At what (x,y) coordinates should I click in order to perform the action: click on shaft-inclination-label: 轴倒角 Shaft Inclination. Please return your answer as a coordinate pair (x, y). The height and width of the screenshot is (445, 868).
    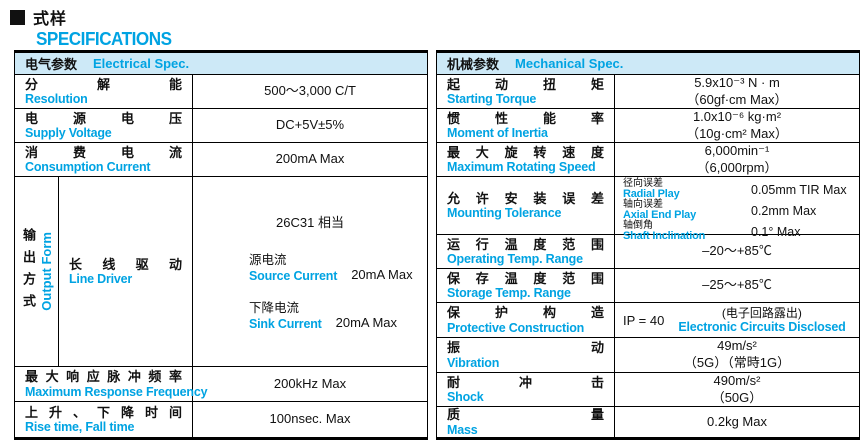
    Looking at the image, I should click on (687, 231).